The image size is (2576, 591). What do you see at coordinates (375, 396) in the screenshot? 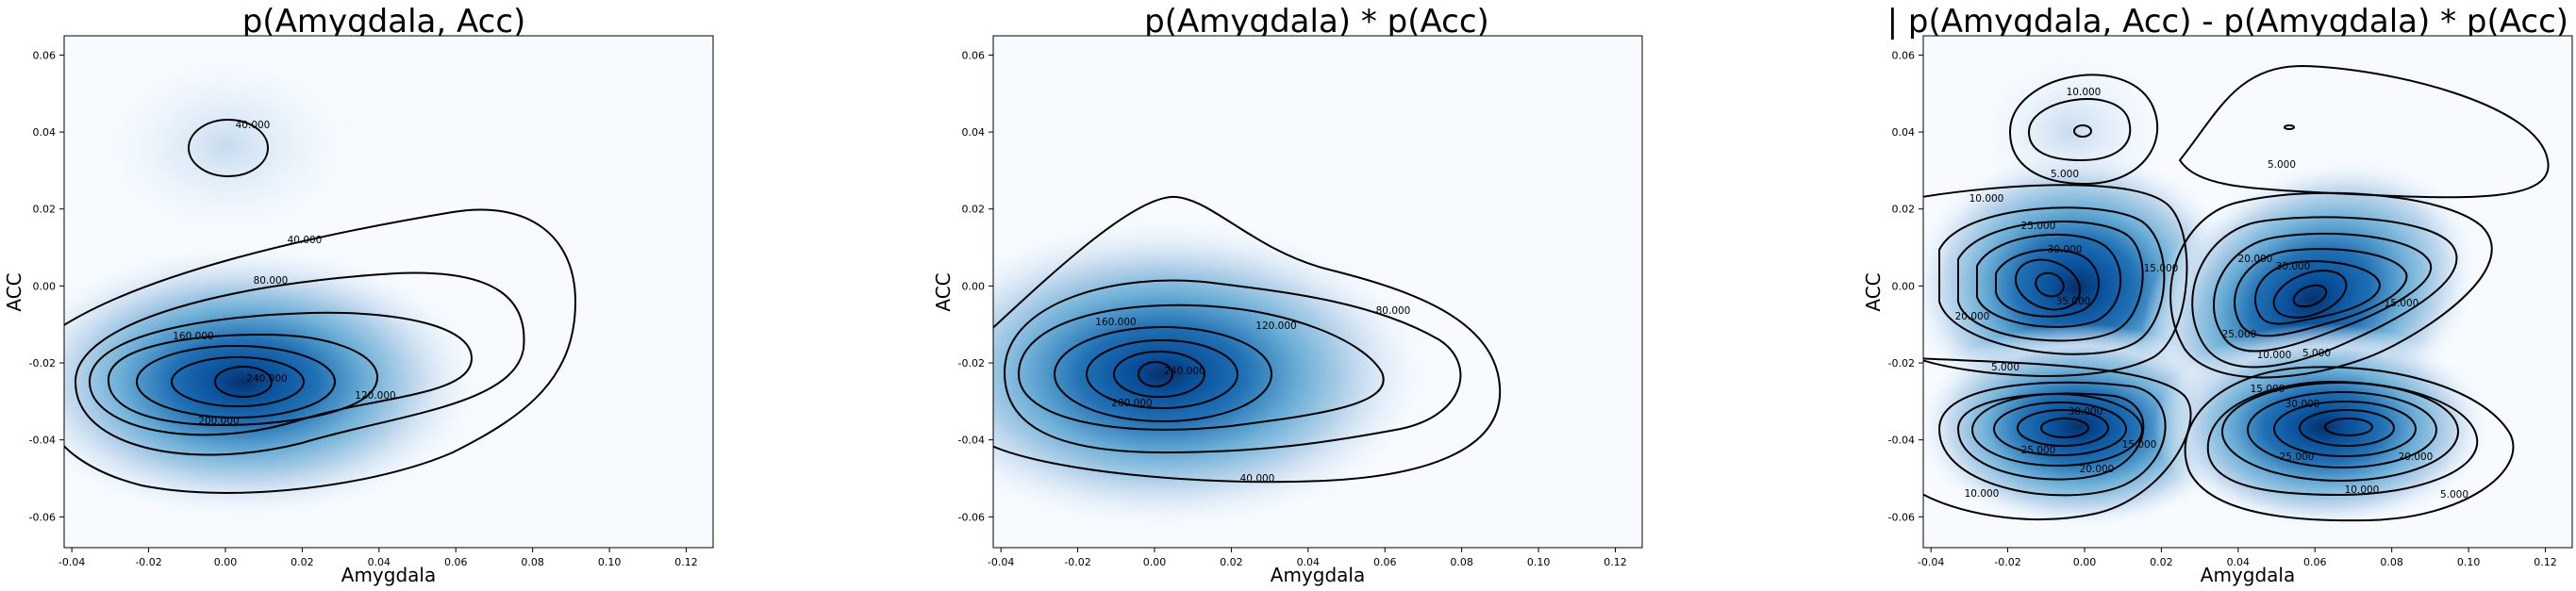
I see `contour-label: 120.000` at bounding box center [375, 396].